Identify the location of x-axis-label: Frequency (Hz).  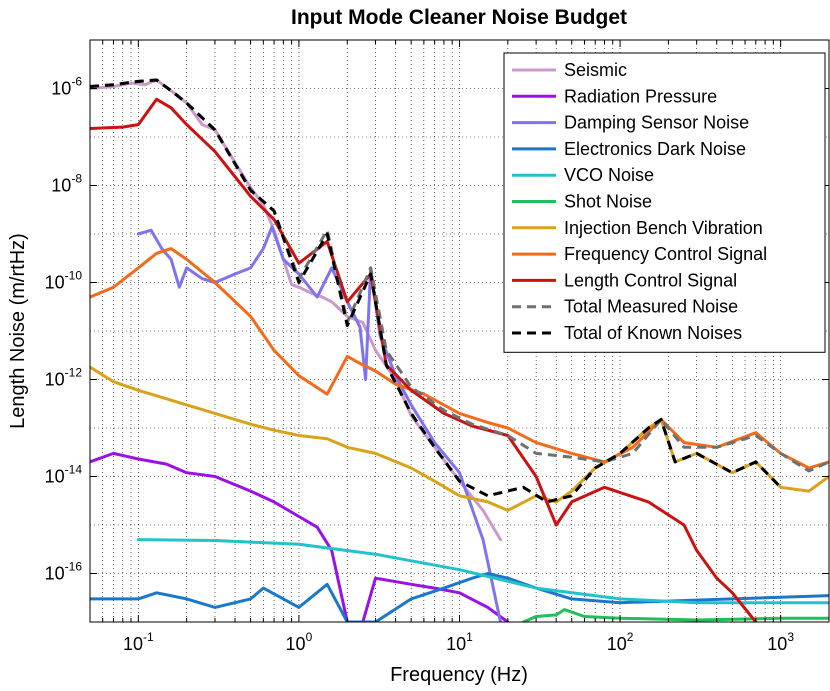
(459, 675).